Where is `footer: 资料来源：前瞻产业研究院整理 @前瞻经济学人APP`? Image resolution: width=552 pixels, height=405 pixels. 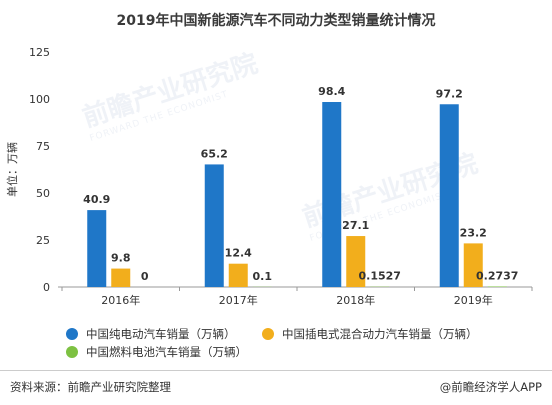 footer: 资料来源：前瞻产业研究院整理 @前瞻经济学人APP is located at coordinates (276, 387).